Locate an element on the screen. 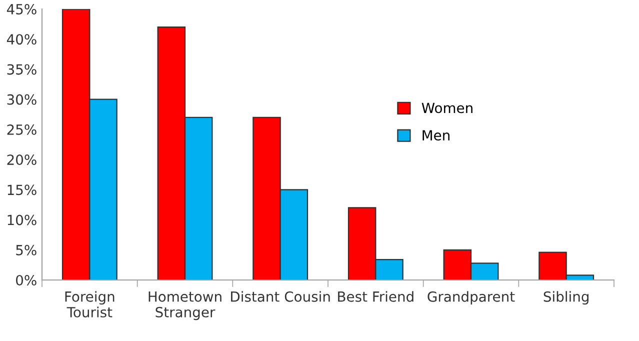 The height and width of the screenshot is (341, 639). x-tick-label: Foreign Tourist is located at coordinates (89, 304).